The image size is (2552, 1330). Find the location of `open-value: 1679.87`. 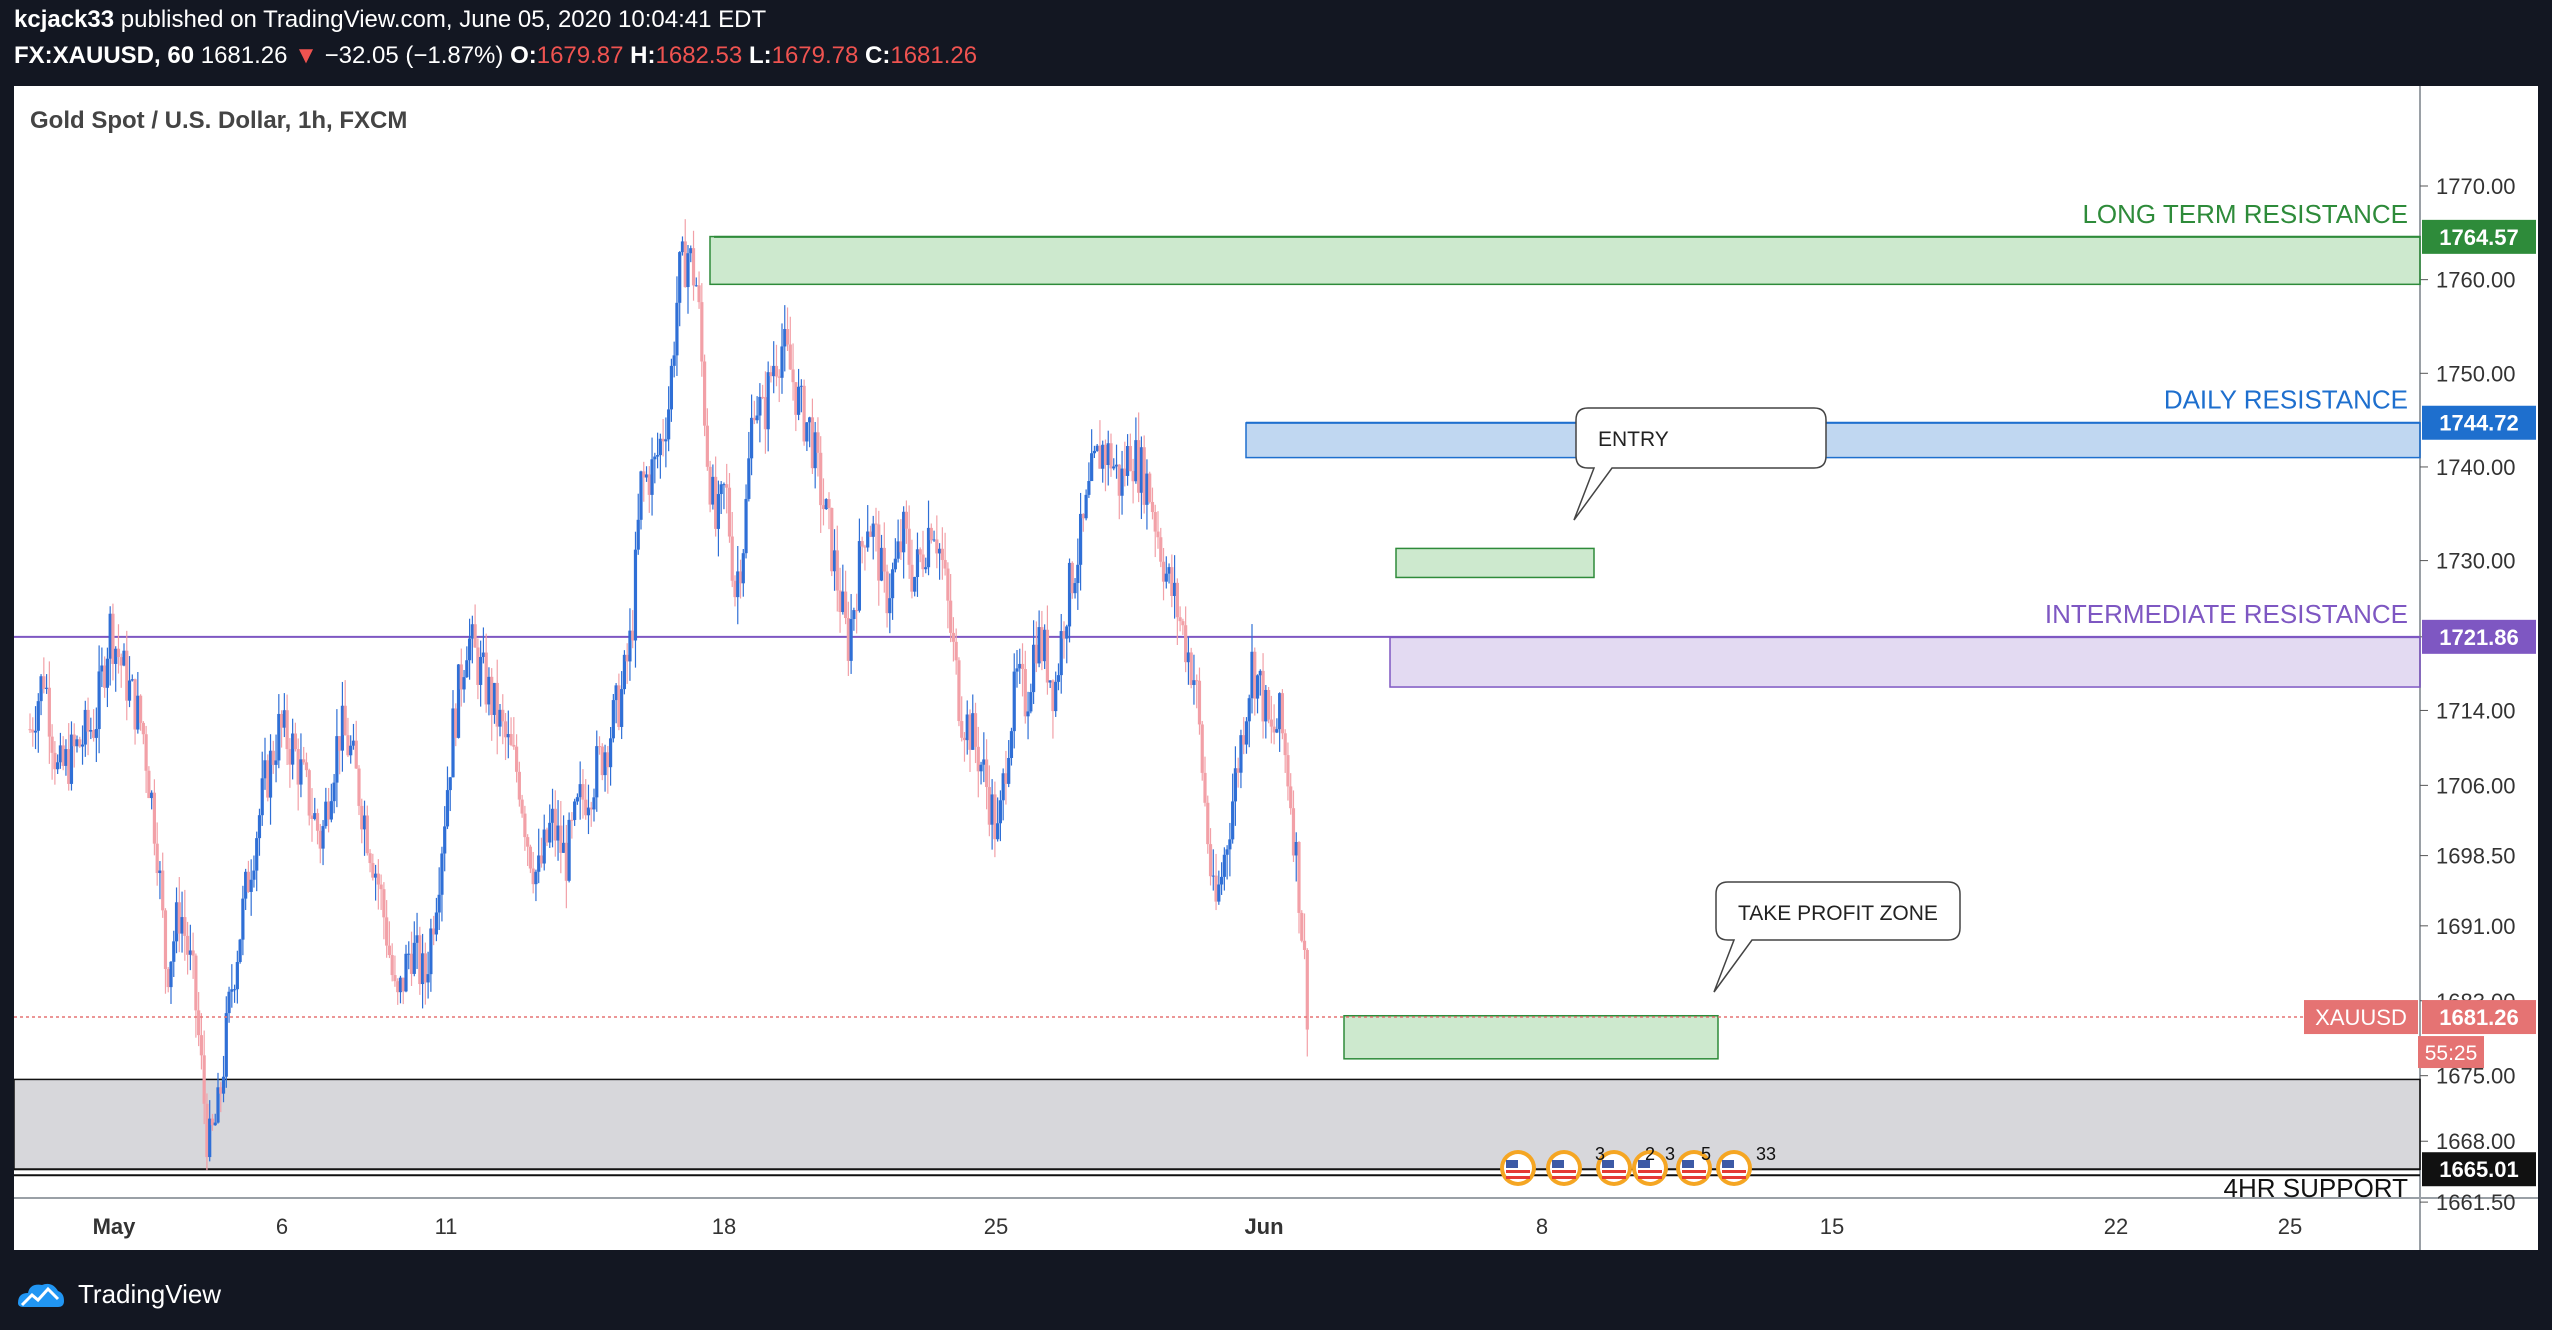

open-value: 1679.87 is located at coordinates (580, 55).